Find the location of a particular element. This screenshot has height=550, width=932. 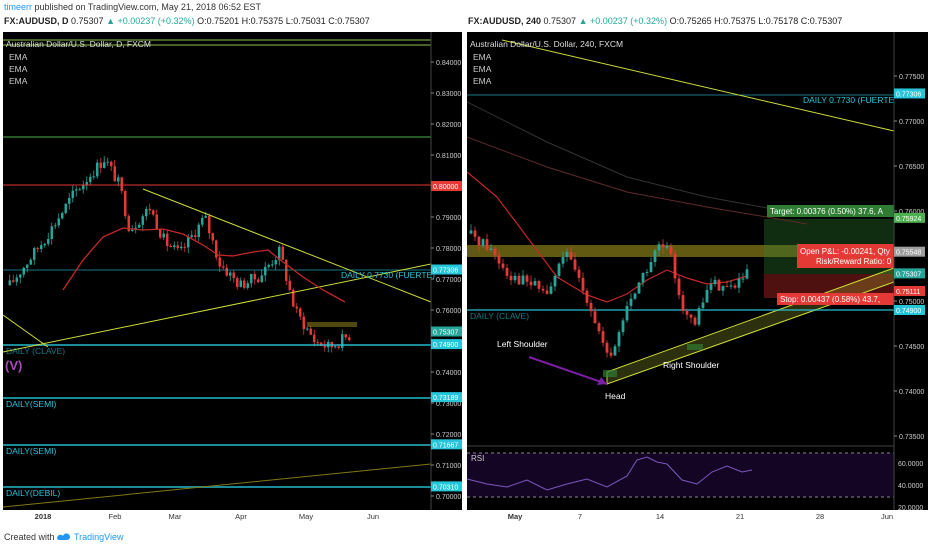

right-rising-channel is located at coordinates (750, 326).